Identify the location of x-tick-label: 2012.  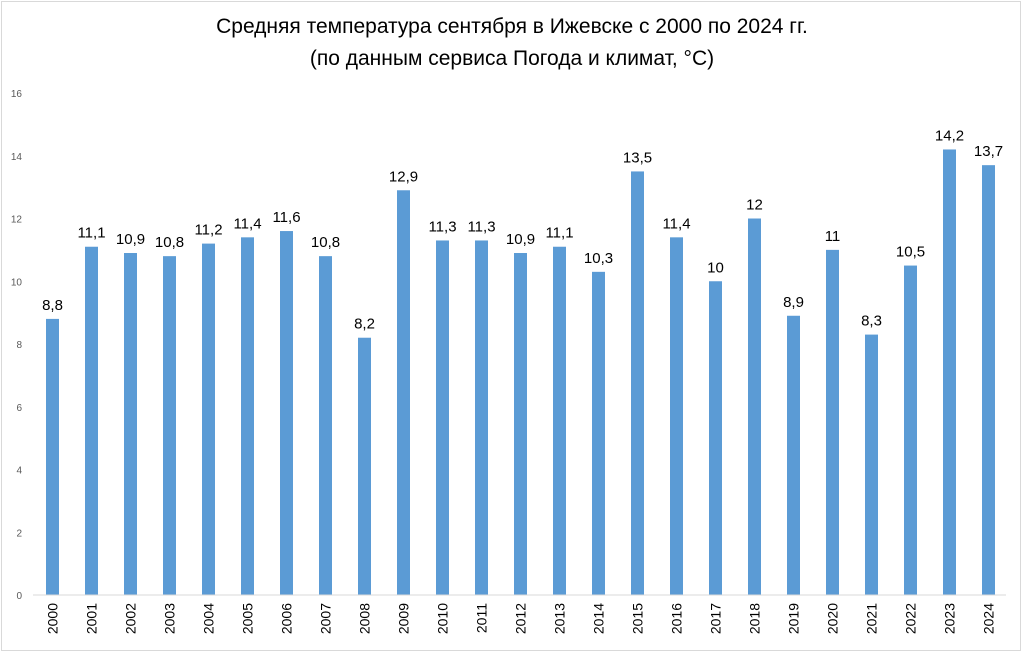
(521, 618).